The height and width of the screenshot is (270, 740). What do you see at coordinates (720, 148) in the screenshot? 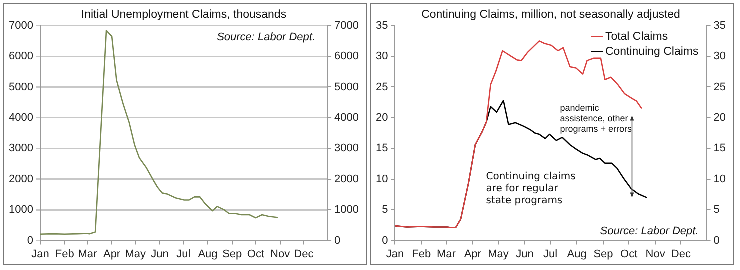
I see `y2-tick-label: 15` at bounding box center [720, 148].